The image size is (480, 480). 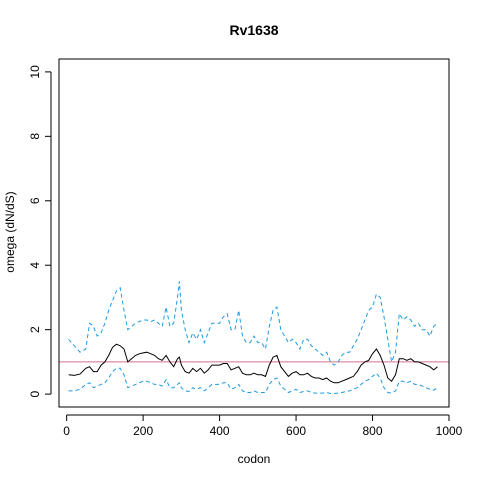 What do you see at coordinates (253, 380) in the screenshot?
I see `series-line-lower-bound` at bounding box center [253, 380].